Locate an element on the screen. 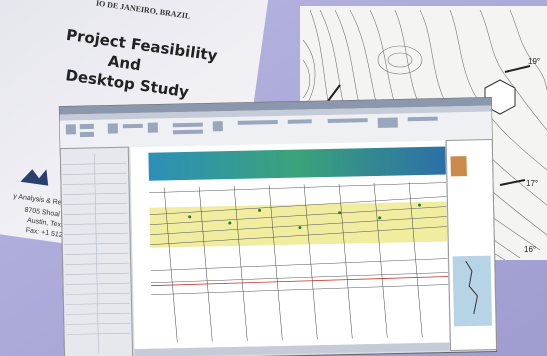  map-label: 19° is located at coordinates (534, 61).